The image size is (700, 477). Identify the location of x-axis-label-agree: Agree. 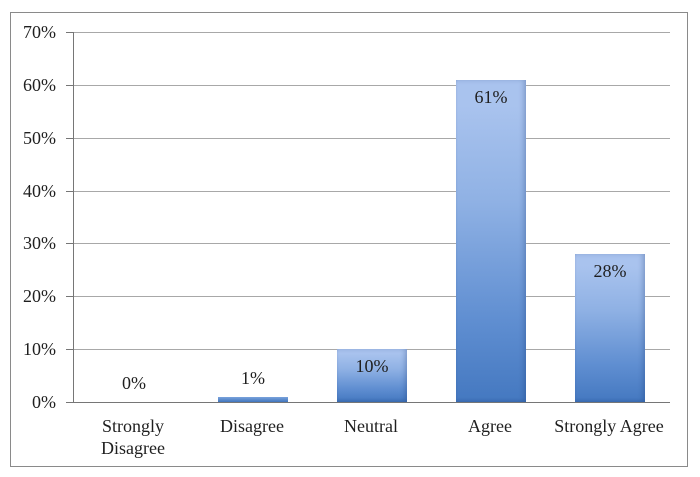
(490, 426).